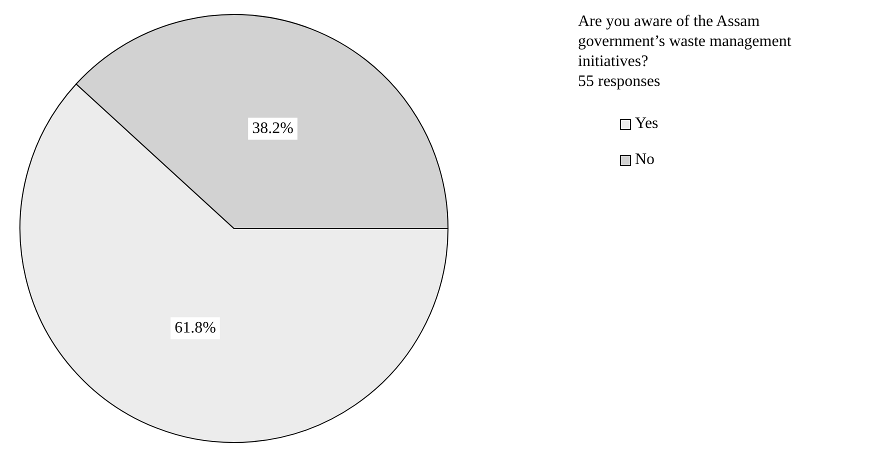  What do you see at coordinates (646, 124) in the screenshot?
I see `legend-label: Yes` at bounding box center [646, 124].